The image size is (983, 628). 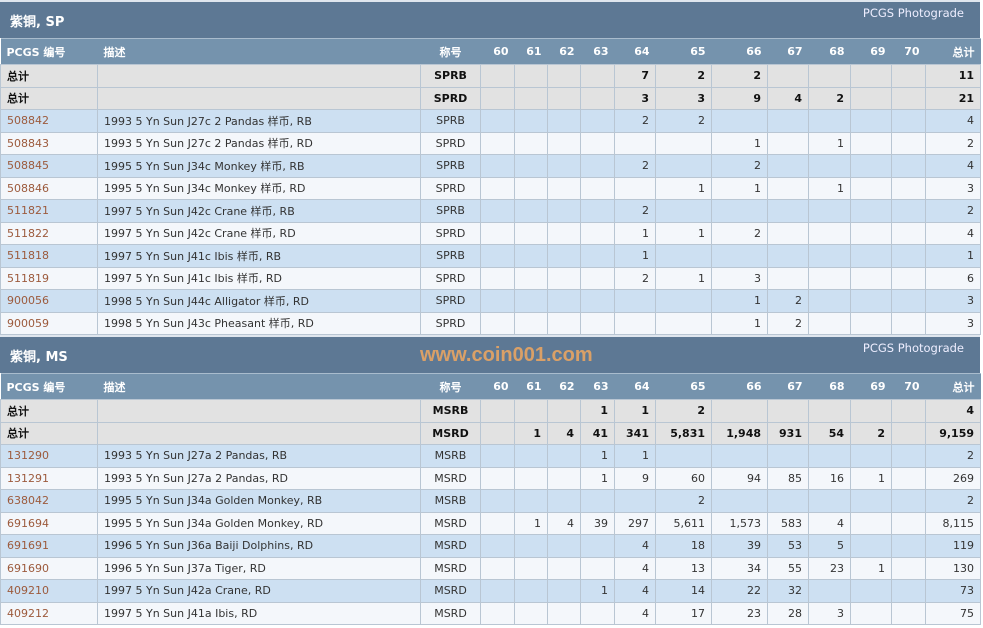 What do you see at coordinates (28, 166) in the screenshot?
I see `pcgs-number-link: 508845` at bounding box center [28, 166].